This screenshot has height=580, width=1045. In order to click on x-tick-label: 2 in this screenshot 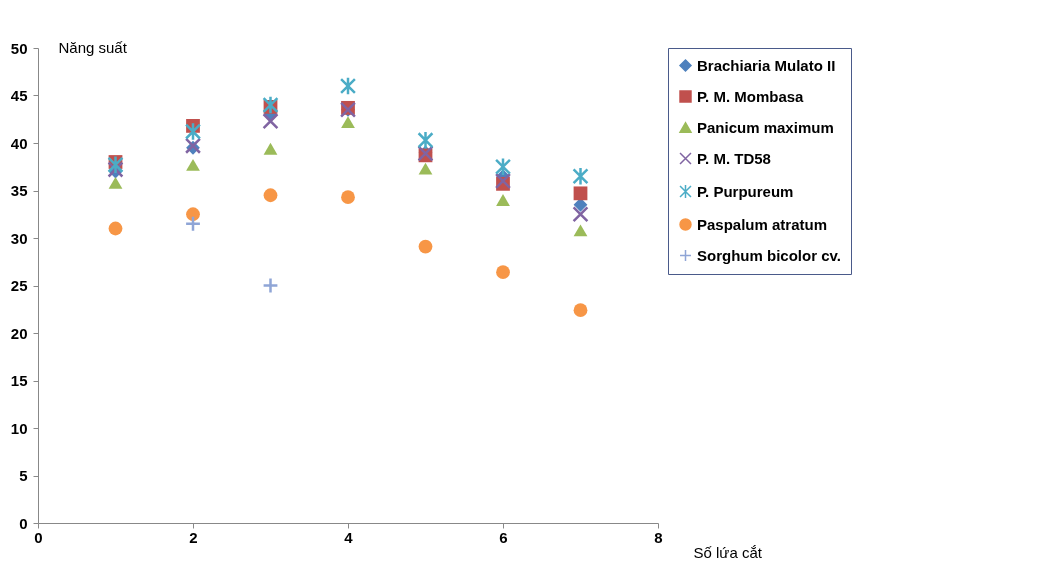, I will do `click(193, 537)`.